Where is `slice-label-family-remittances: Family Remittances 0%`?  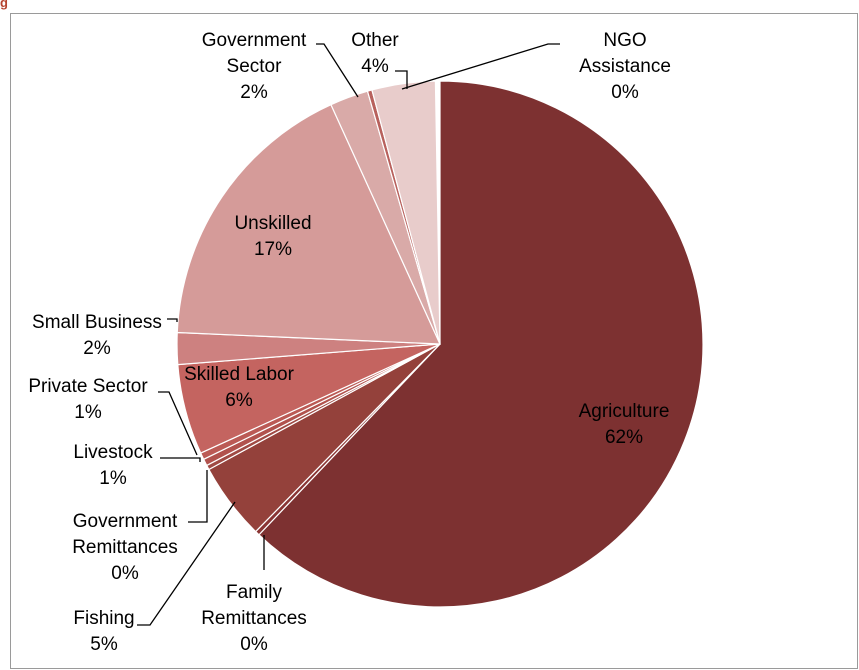
slice-label-family-remittances: Family Remittances 0% is located at coordinates (254, 618).